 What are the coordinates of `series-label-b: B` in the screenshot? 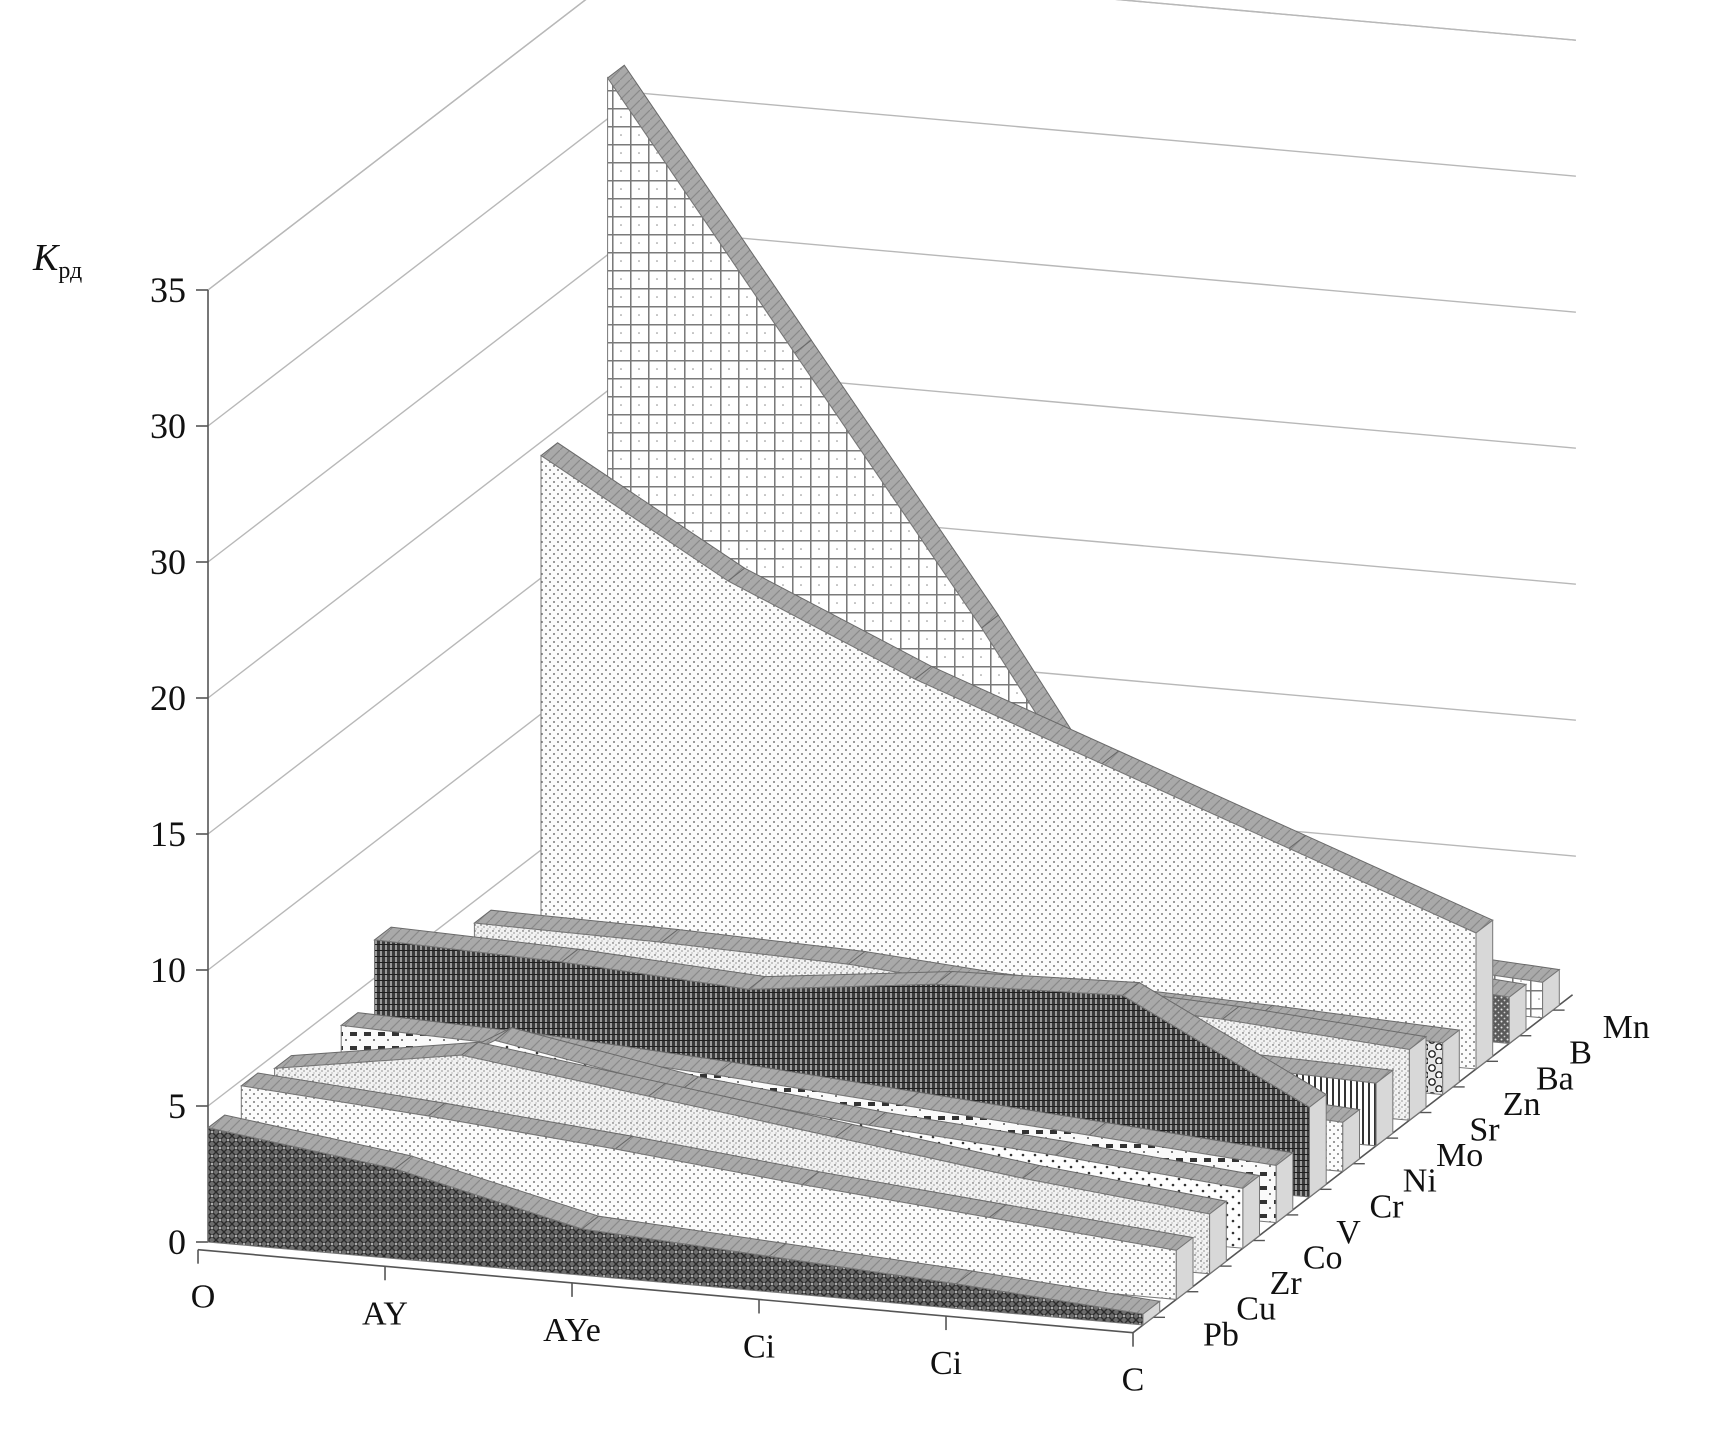 It's located at (1580, 1053).